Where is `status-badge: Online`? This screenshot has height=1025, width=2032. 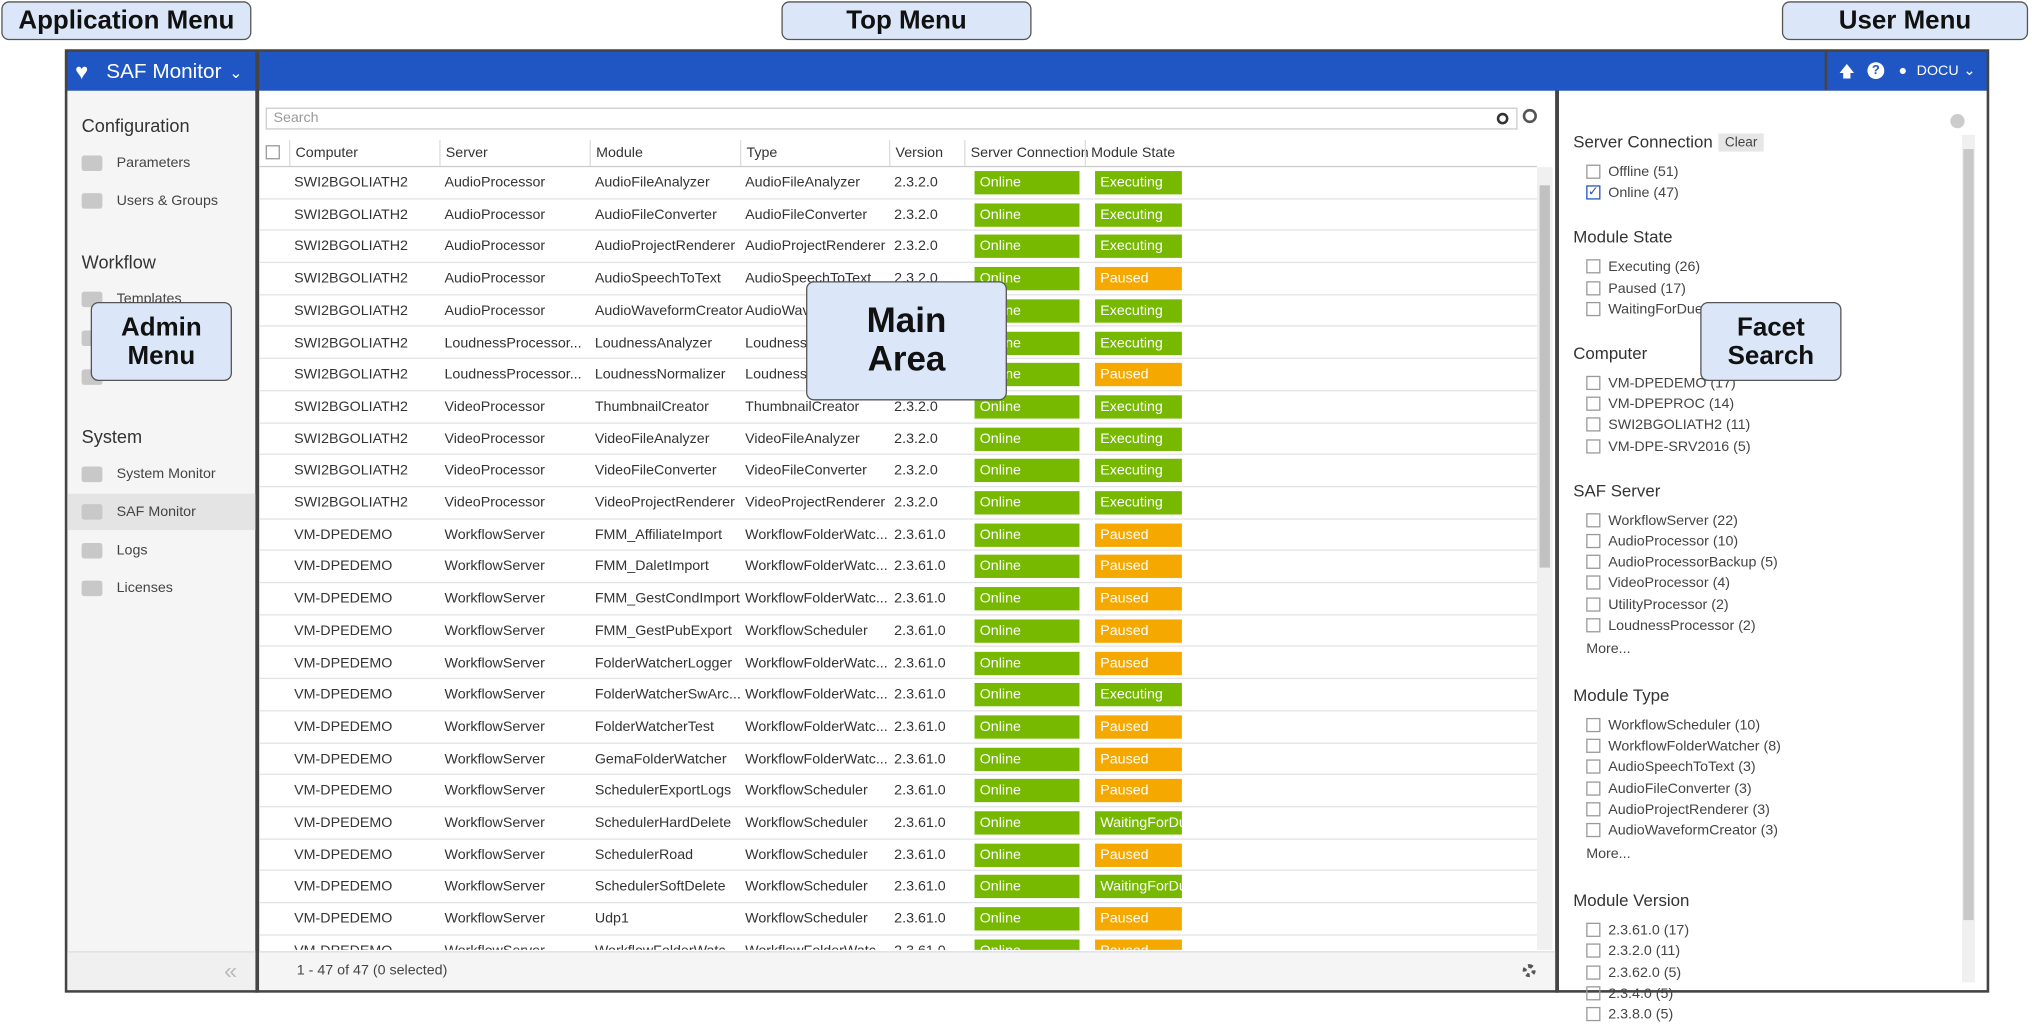
status-badge: Online is located at coordinates (1027, 663).